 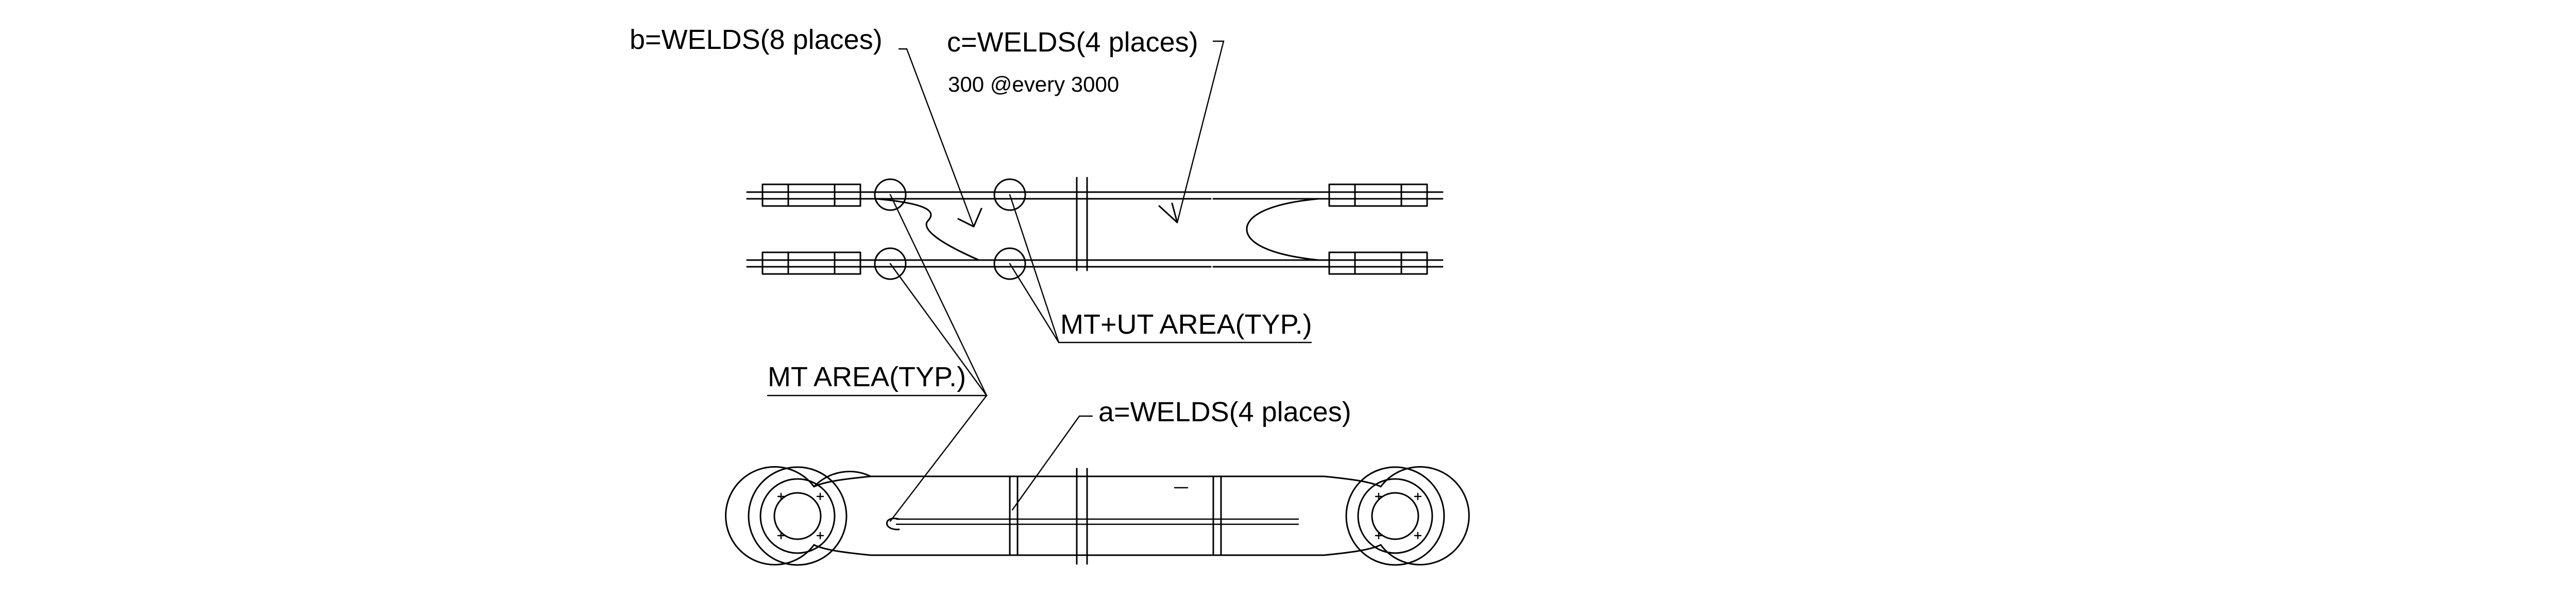 I want to click on break-line, so click(x=1082, y=224).